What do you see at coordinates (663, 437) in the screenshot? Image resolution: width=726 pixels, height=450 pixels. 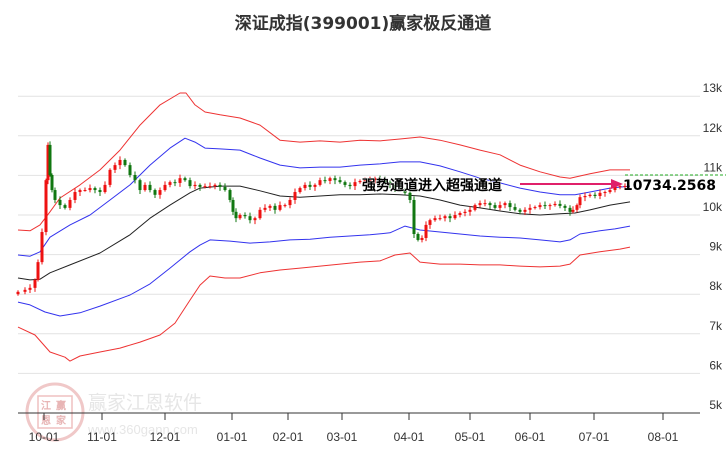 I see `x-tick-label: 08-01` at bounding box center [663, 437].